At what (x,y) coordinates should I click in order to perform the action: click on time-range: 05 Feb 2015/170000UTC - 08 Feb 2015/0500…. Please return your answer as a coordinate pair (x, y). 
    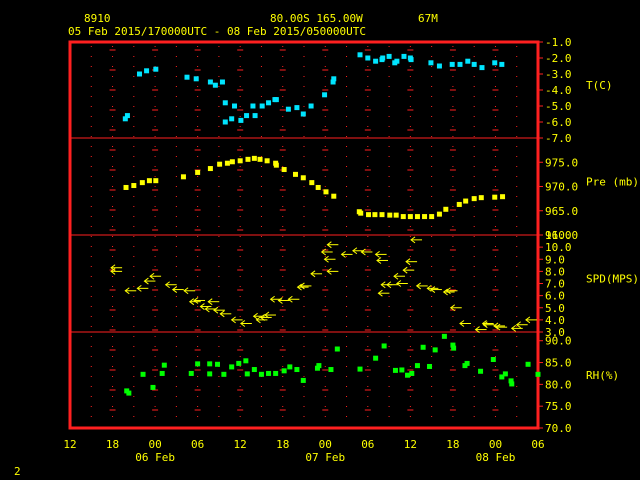
    Looking at the image, I should click on (217, 31).